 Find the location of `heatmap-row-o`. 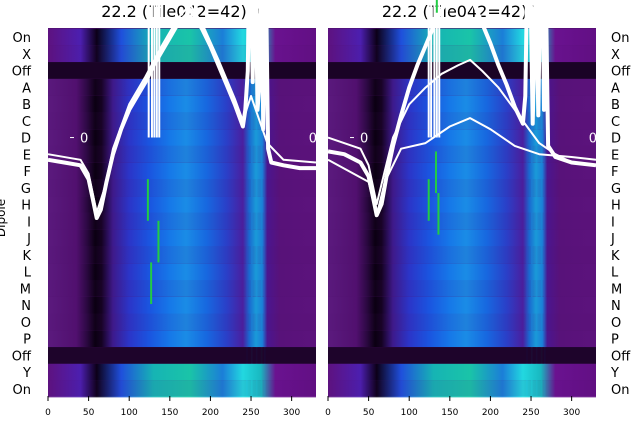

heatmap-row-o is located at coordinates (462, 322).